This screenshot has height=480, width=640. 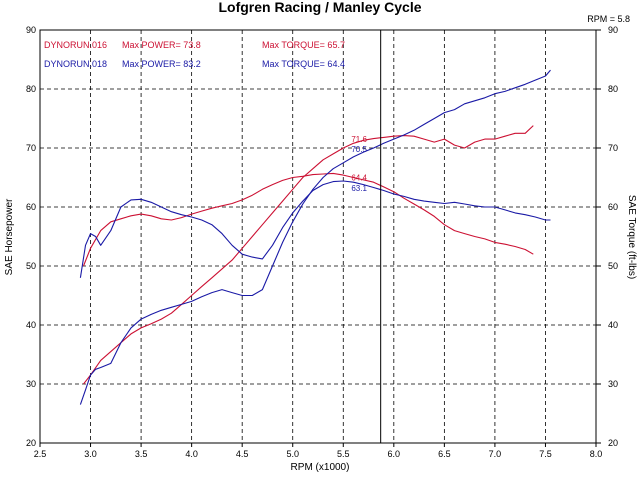 What do you see at coordinates (495, 454) in the screenshot?
I see `x-tick-label: 7.0` at bounding box center [495, 454].